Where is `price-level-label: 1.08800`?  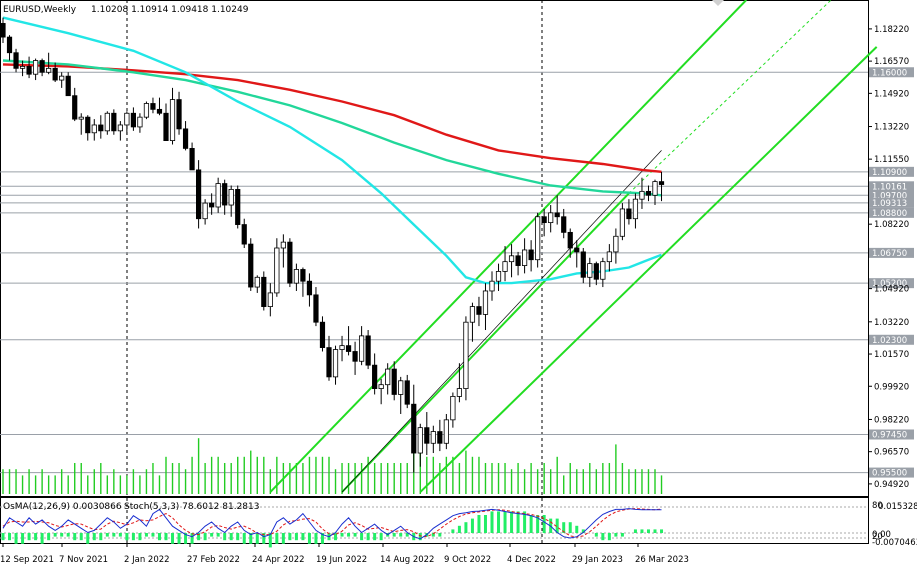 price-level-label: 1.08800 is located at coordinates (889, 214).